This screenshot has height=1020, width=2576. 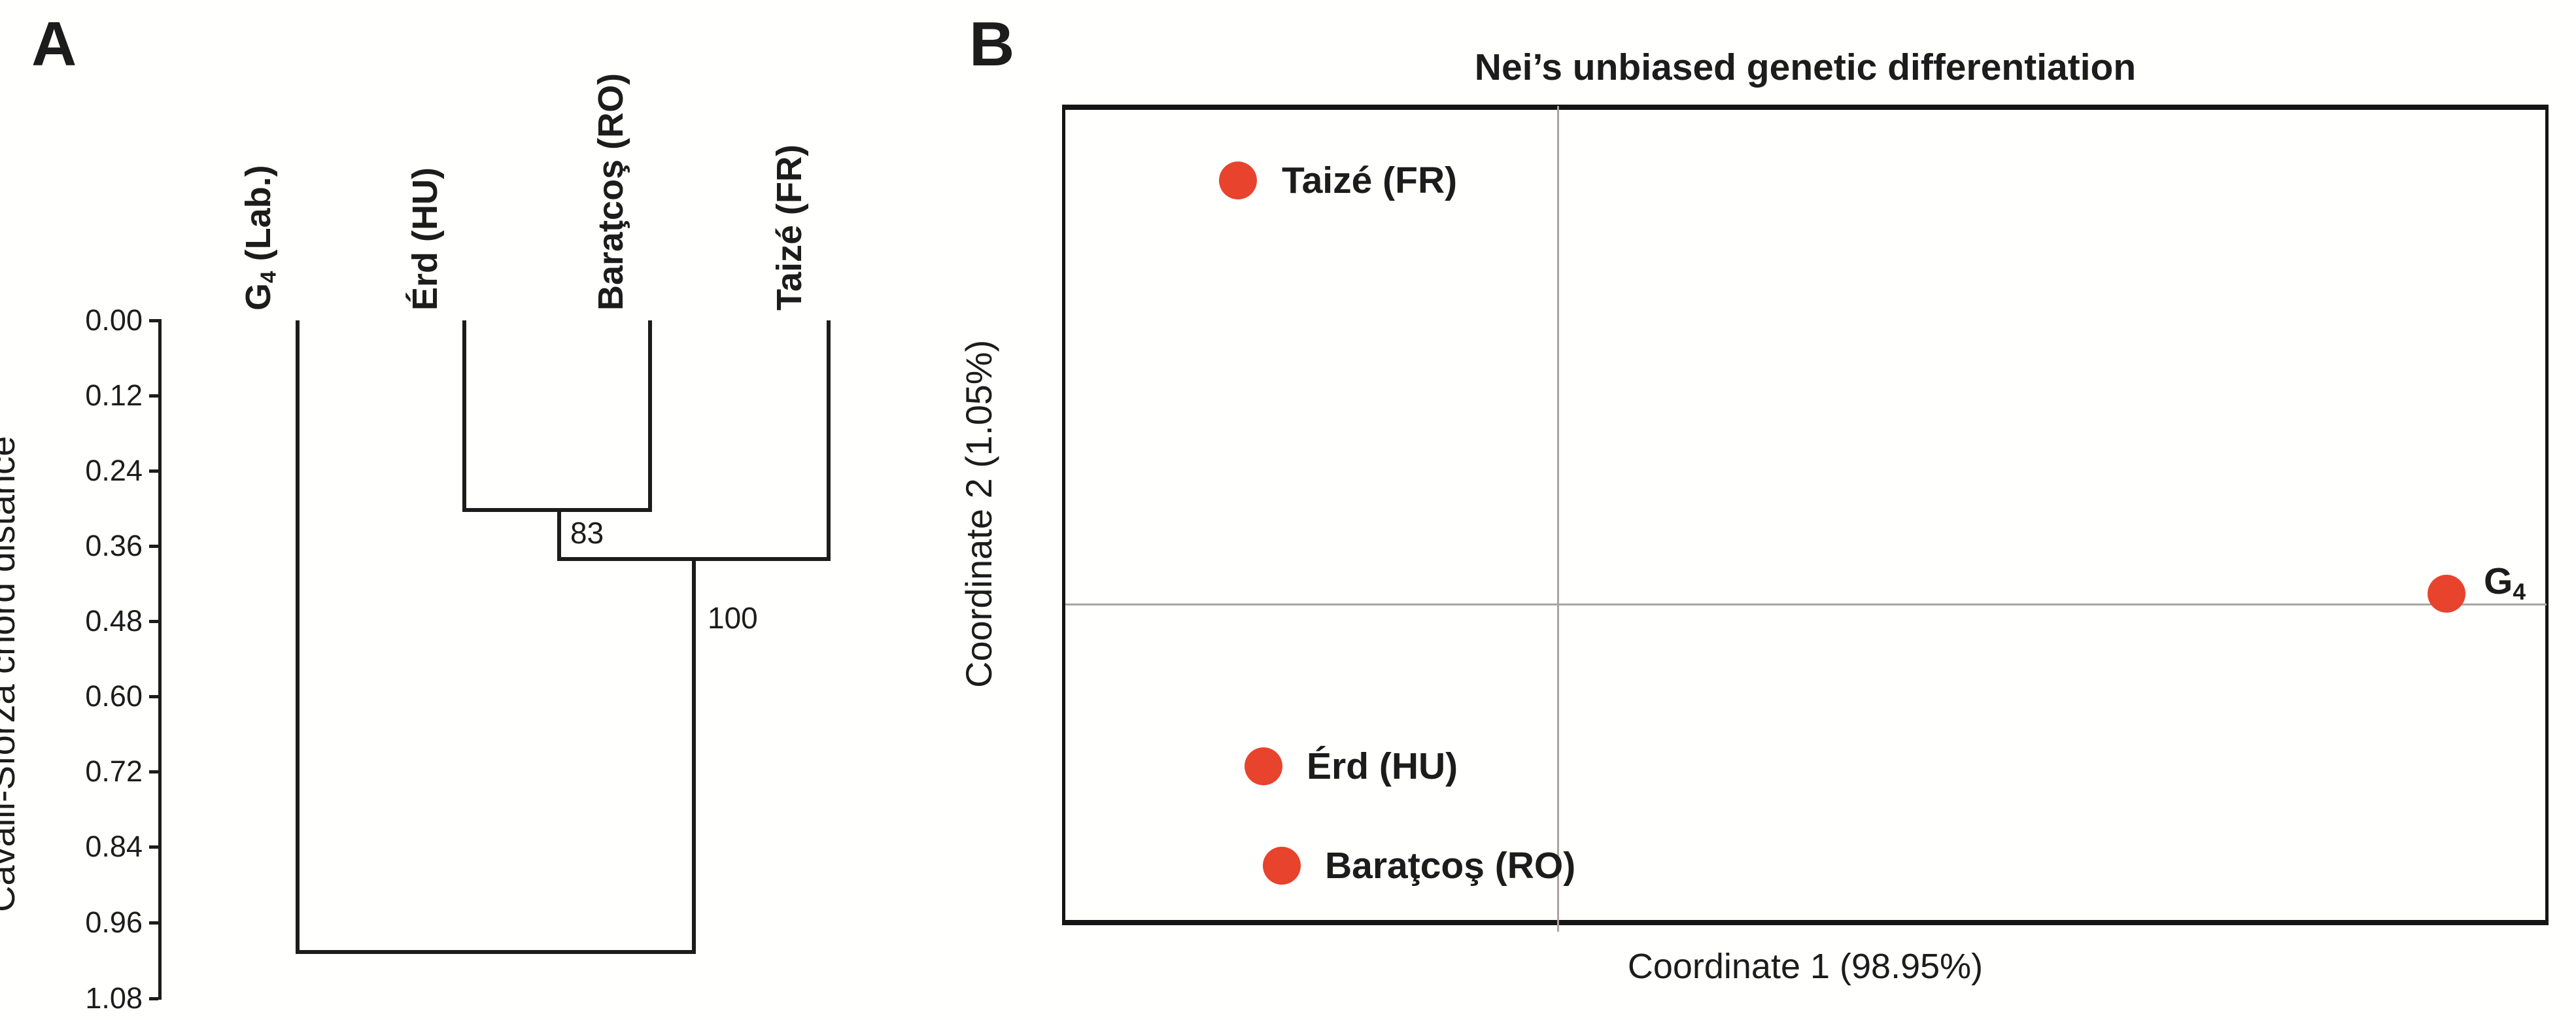 What do you see at coordinates (54, 44) in the screenshot?
I see `panel-a-letter: A` at bounding box center [54, 44].